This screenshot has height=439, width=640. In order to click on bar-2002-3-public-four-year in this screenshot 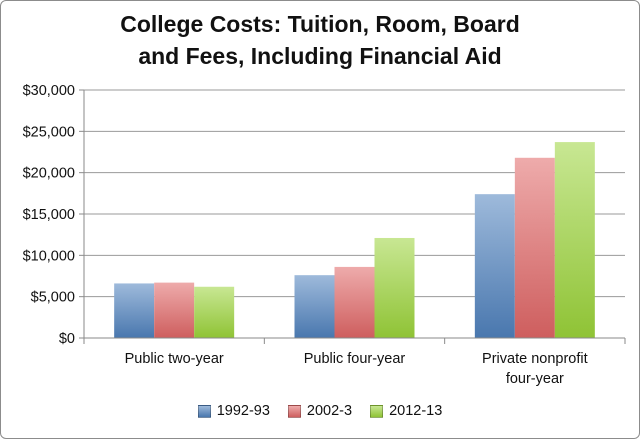, I will do `click(354, 302)`.